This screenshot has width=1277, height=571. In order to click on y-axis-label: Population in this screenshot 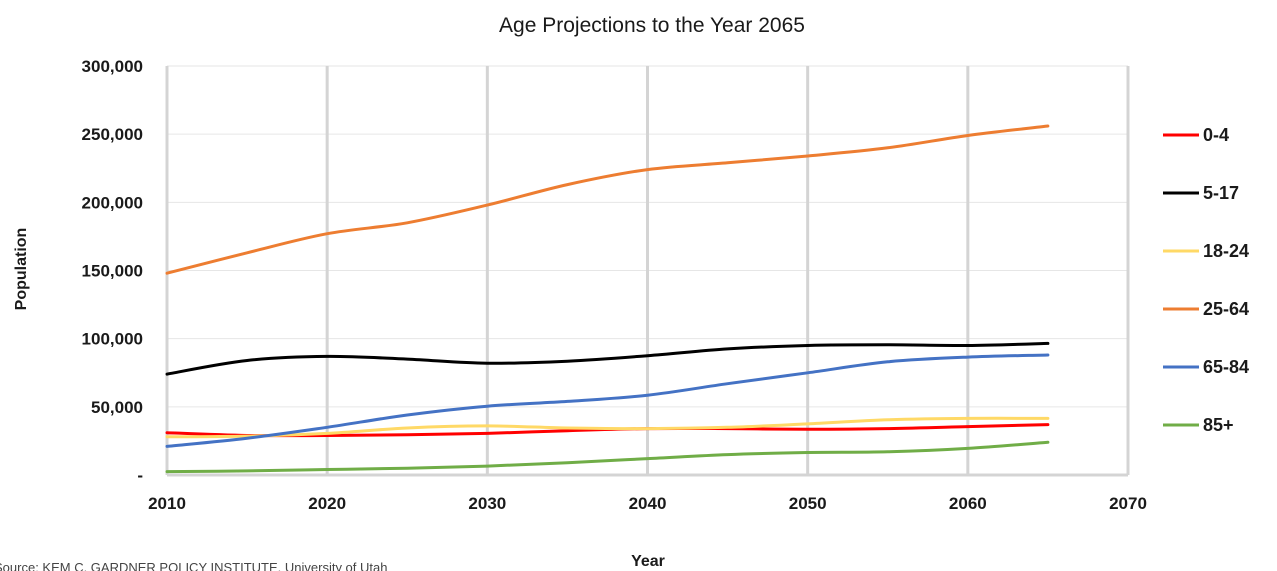, I will do `click(21, 269)`.